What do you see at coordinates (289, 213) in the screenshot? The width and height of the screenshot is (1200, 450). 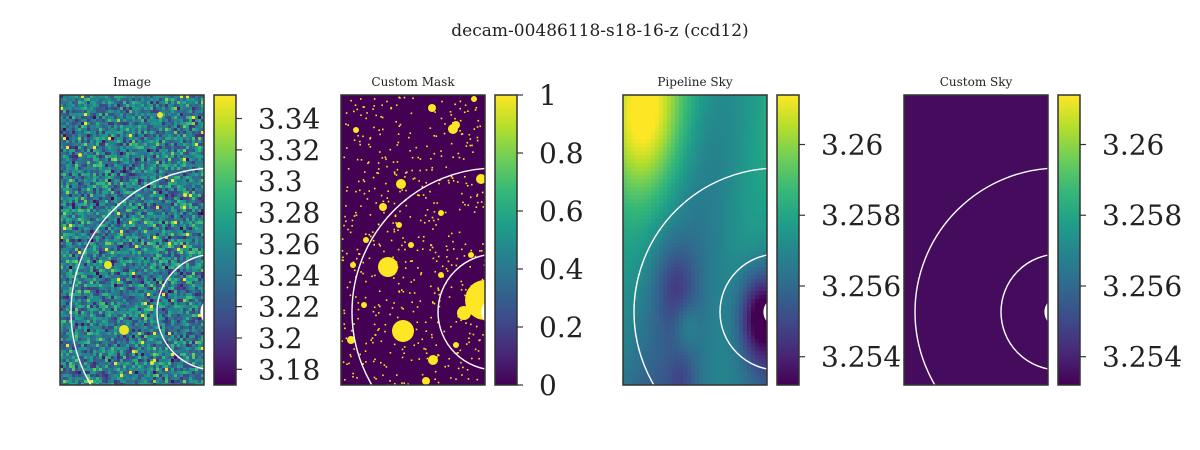 I see `colorbar-tick-label: 3.28` at bounding box center [289, 213].